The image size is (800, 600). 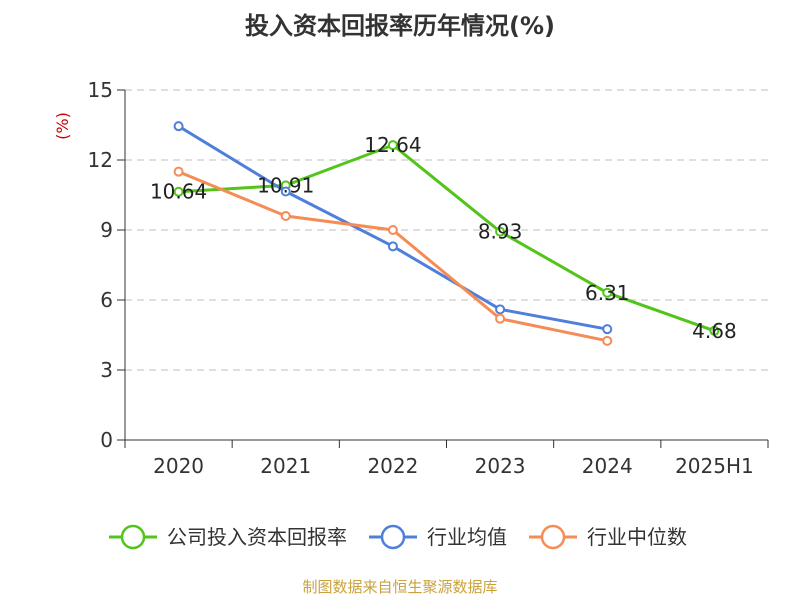 I want to click on x-tick-label: 2023, so click(x=500, y=466).